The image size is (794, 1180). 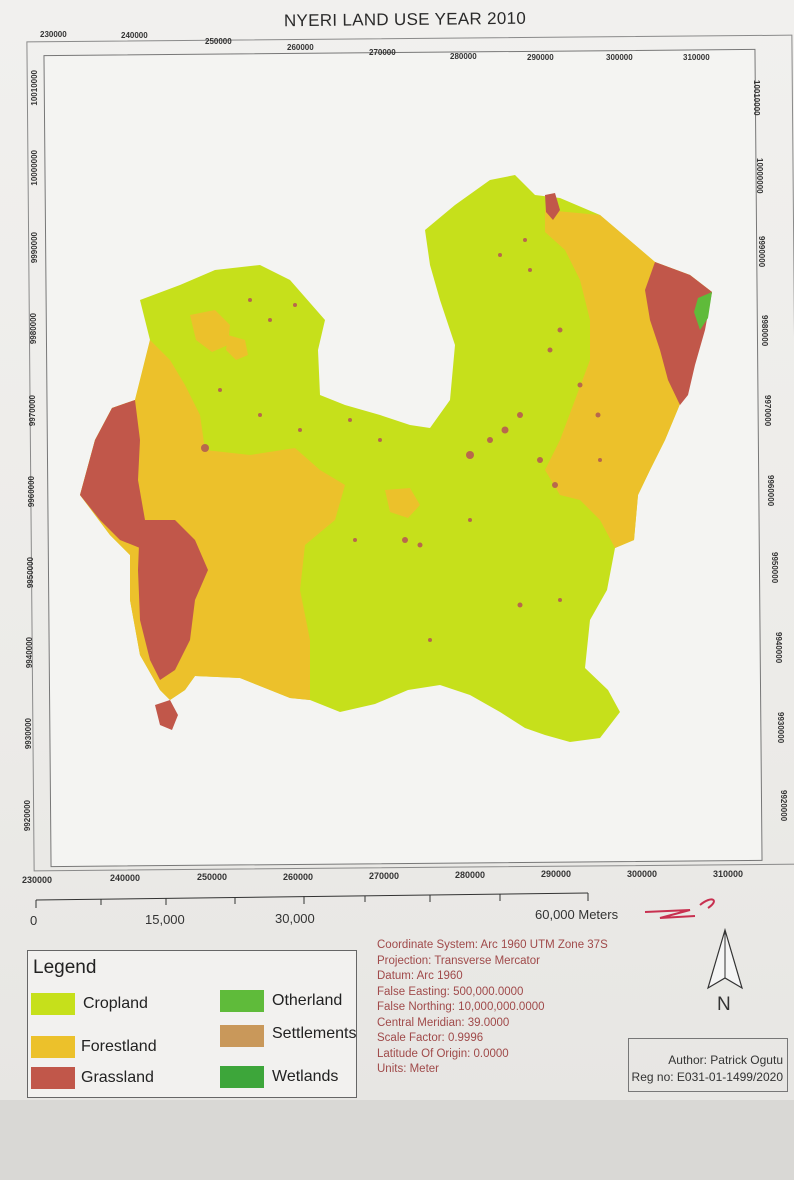 What do you see at coordinates (134, 35) in the screenshot?
I see `easting-tick-top: 240000` at bounding box center [134, 35].